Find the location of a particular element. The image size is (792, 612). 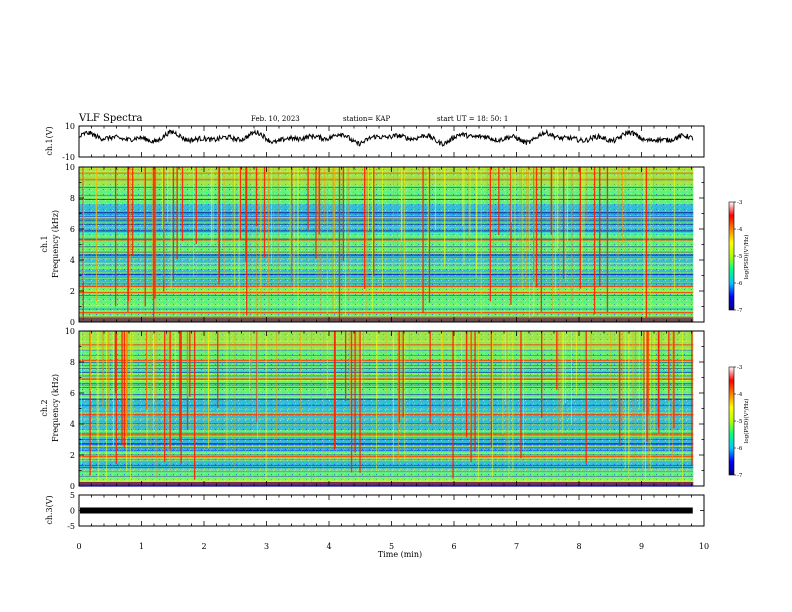

ch1-spectrogram-ylabel-channel: ch.1 is located at coordinates (44, 243).